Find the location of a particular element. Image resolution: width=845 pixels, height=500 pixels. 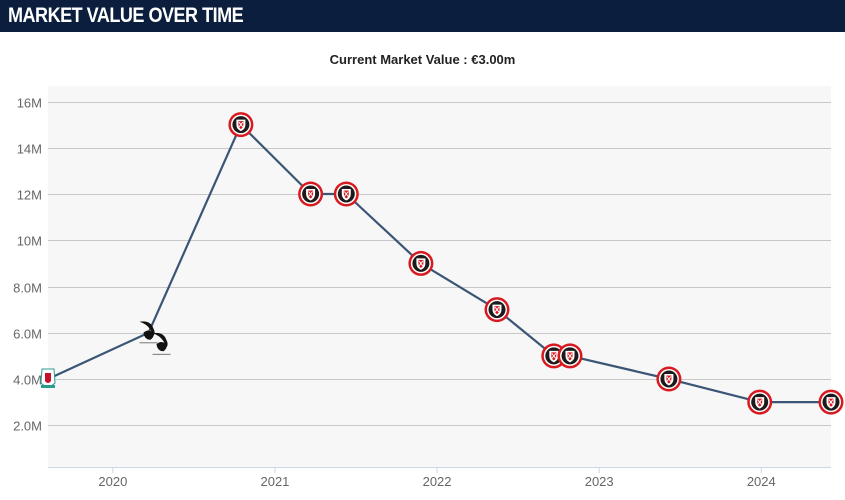

current-market-value-label: Current Market Value : is located at coordinates (400, 59).